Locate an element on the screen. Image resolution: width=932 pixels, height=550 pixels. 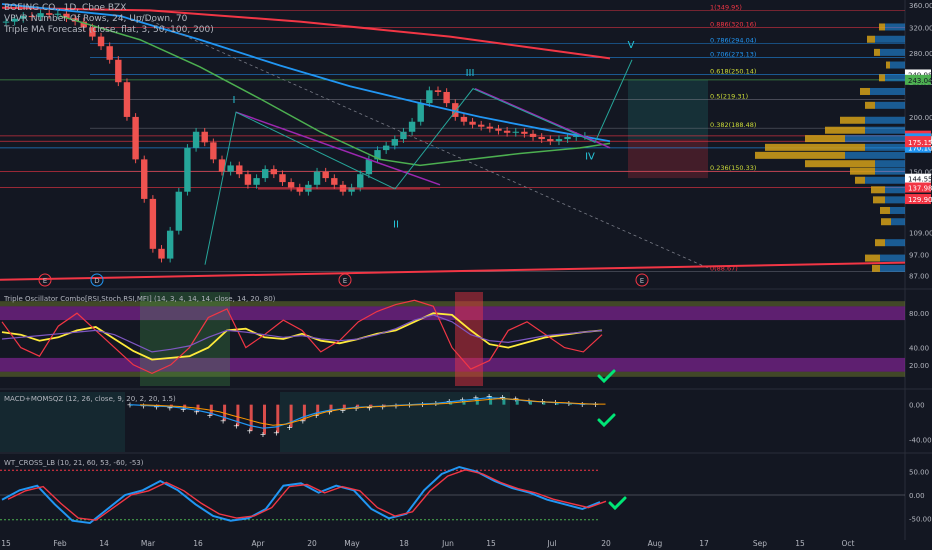
price-axis-tick: 360.00 is located at coordinates (920, 6).